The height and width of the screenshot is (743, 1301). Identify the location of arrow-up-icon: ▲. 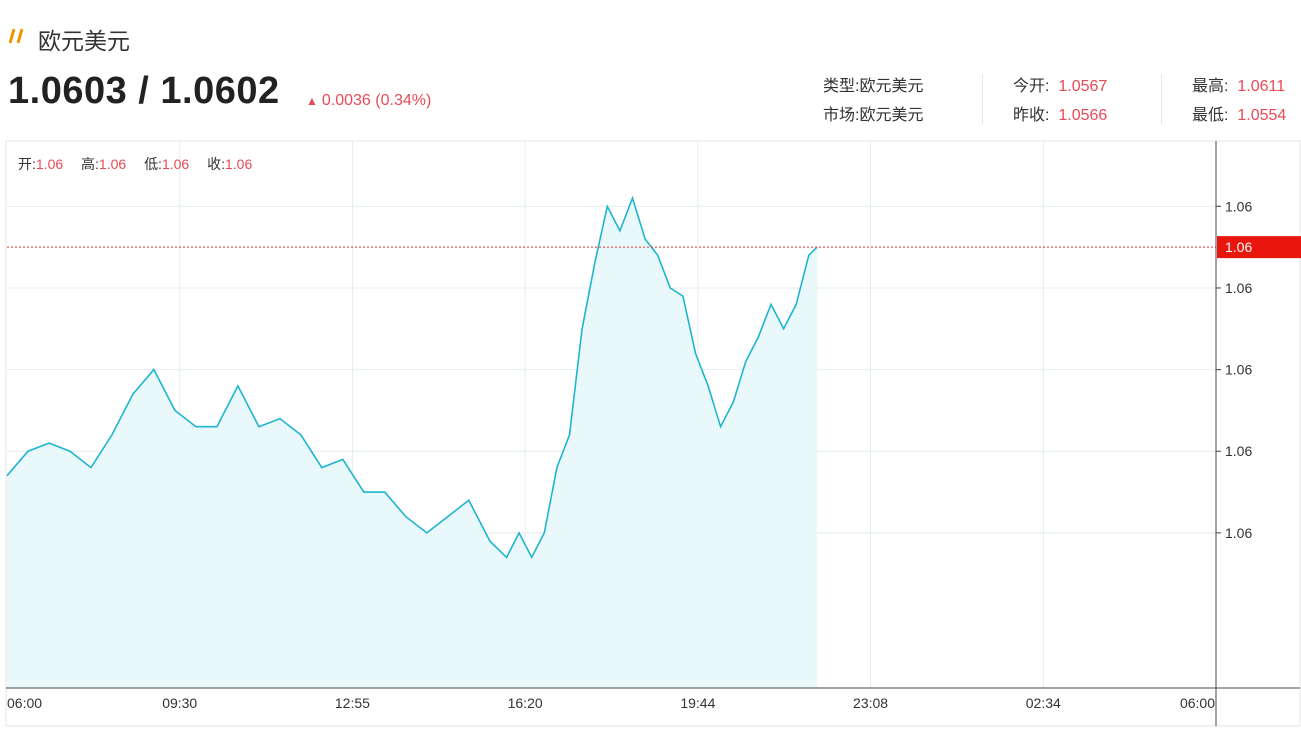
(312, 101).